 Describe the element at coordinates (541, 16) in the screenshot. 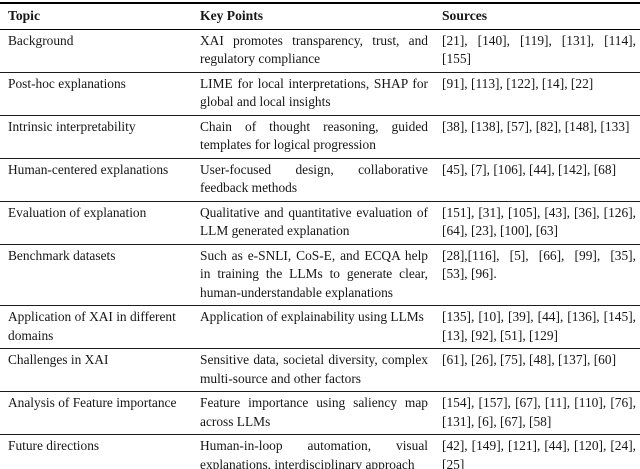

I see `column-header-sources: Sources` at that location.